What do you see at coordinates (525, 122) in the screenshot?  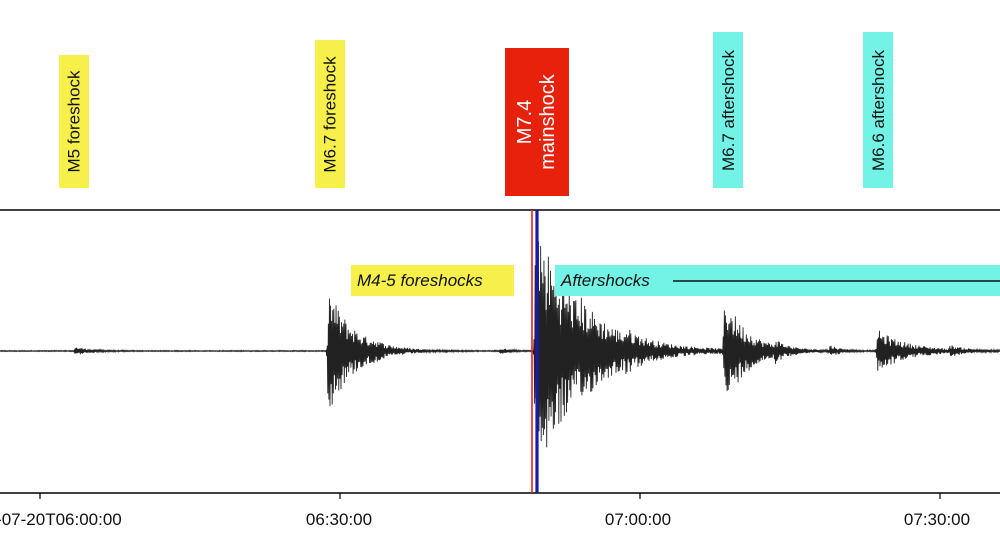 I see `label-m74-mainshock-line1: M7.4` at bounding box center [525, 122].